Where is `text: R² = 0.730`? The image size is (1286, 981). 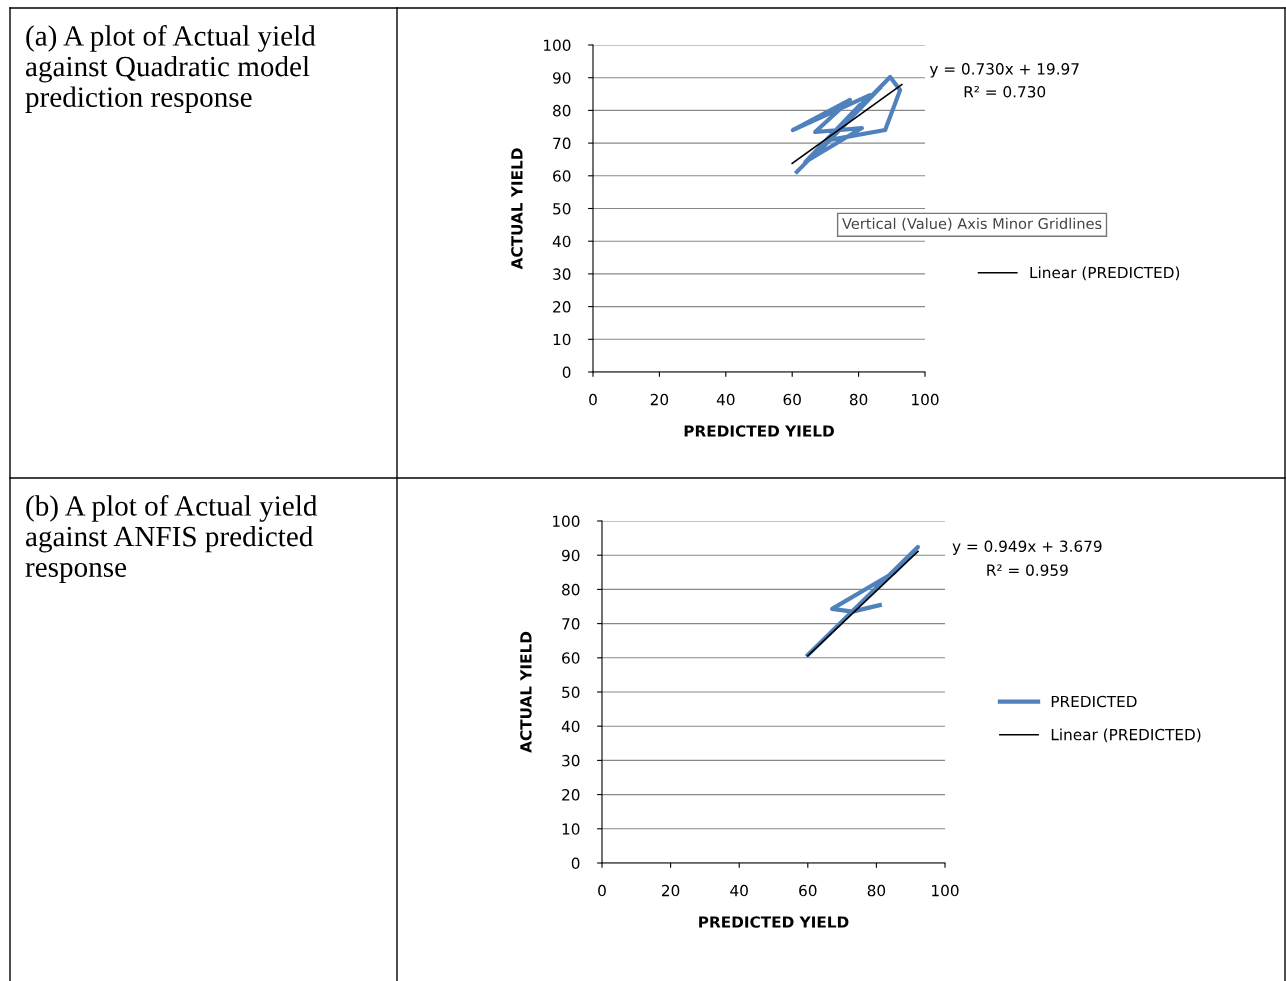
text: R² = 0.730 is located at coordinates (1005, 91).